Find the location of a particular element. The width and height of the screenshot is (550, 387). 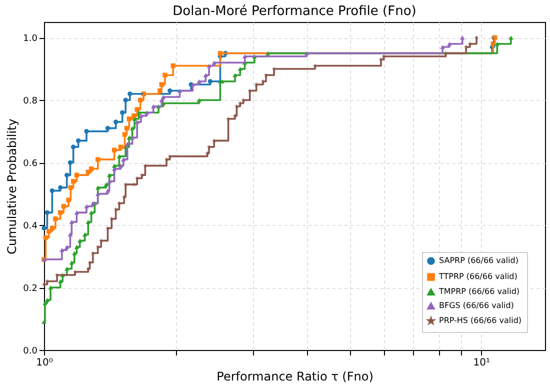

legend-label: BFGS (66/66 valid) is located at coordinates (476, 305).